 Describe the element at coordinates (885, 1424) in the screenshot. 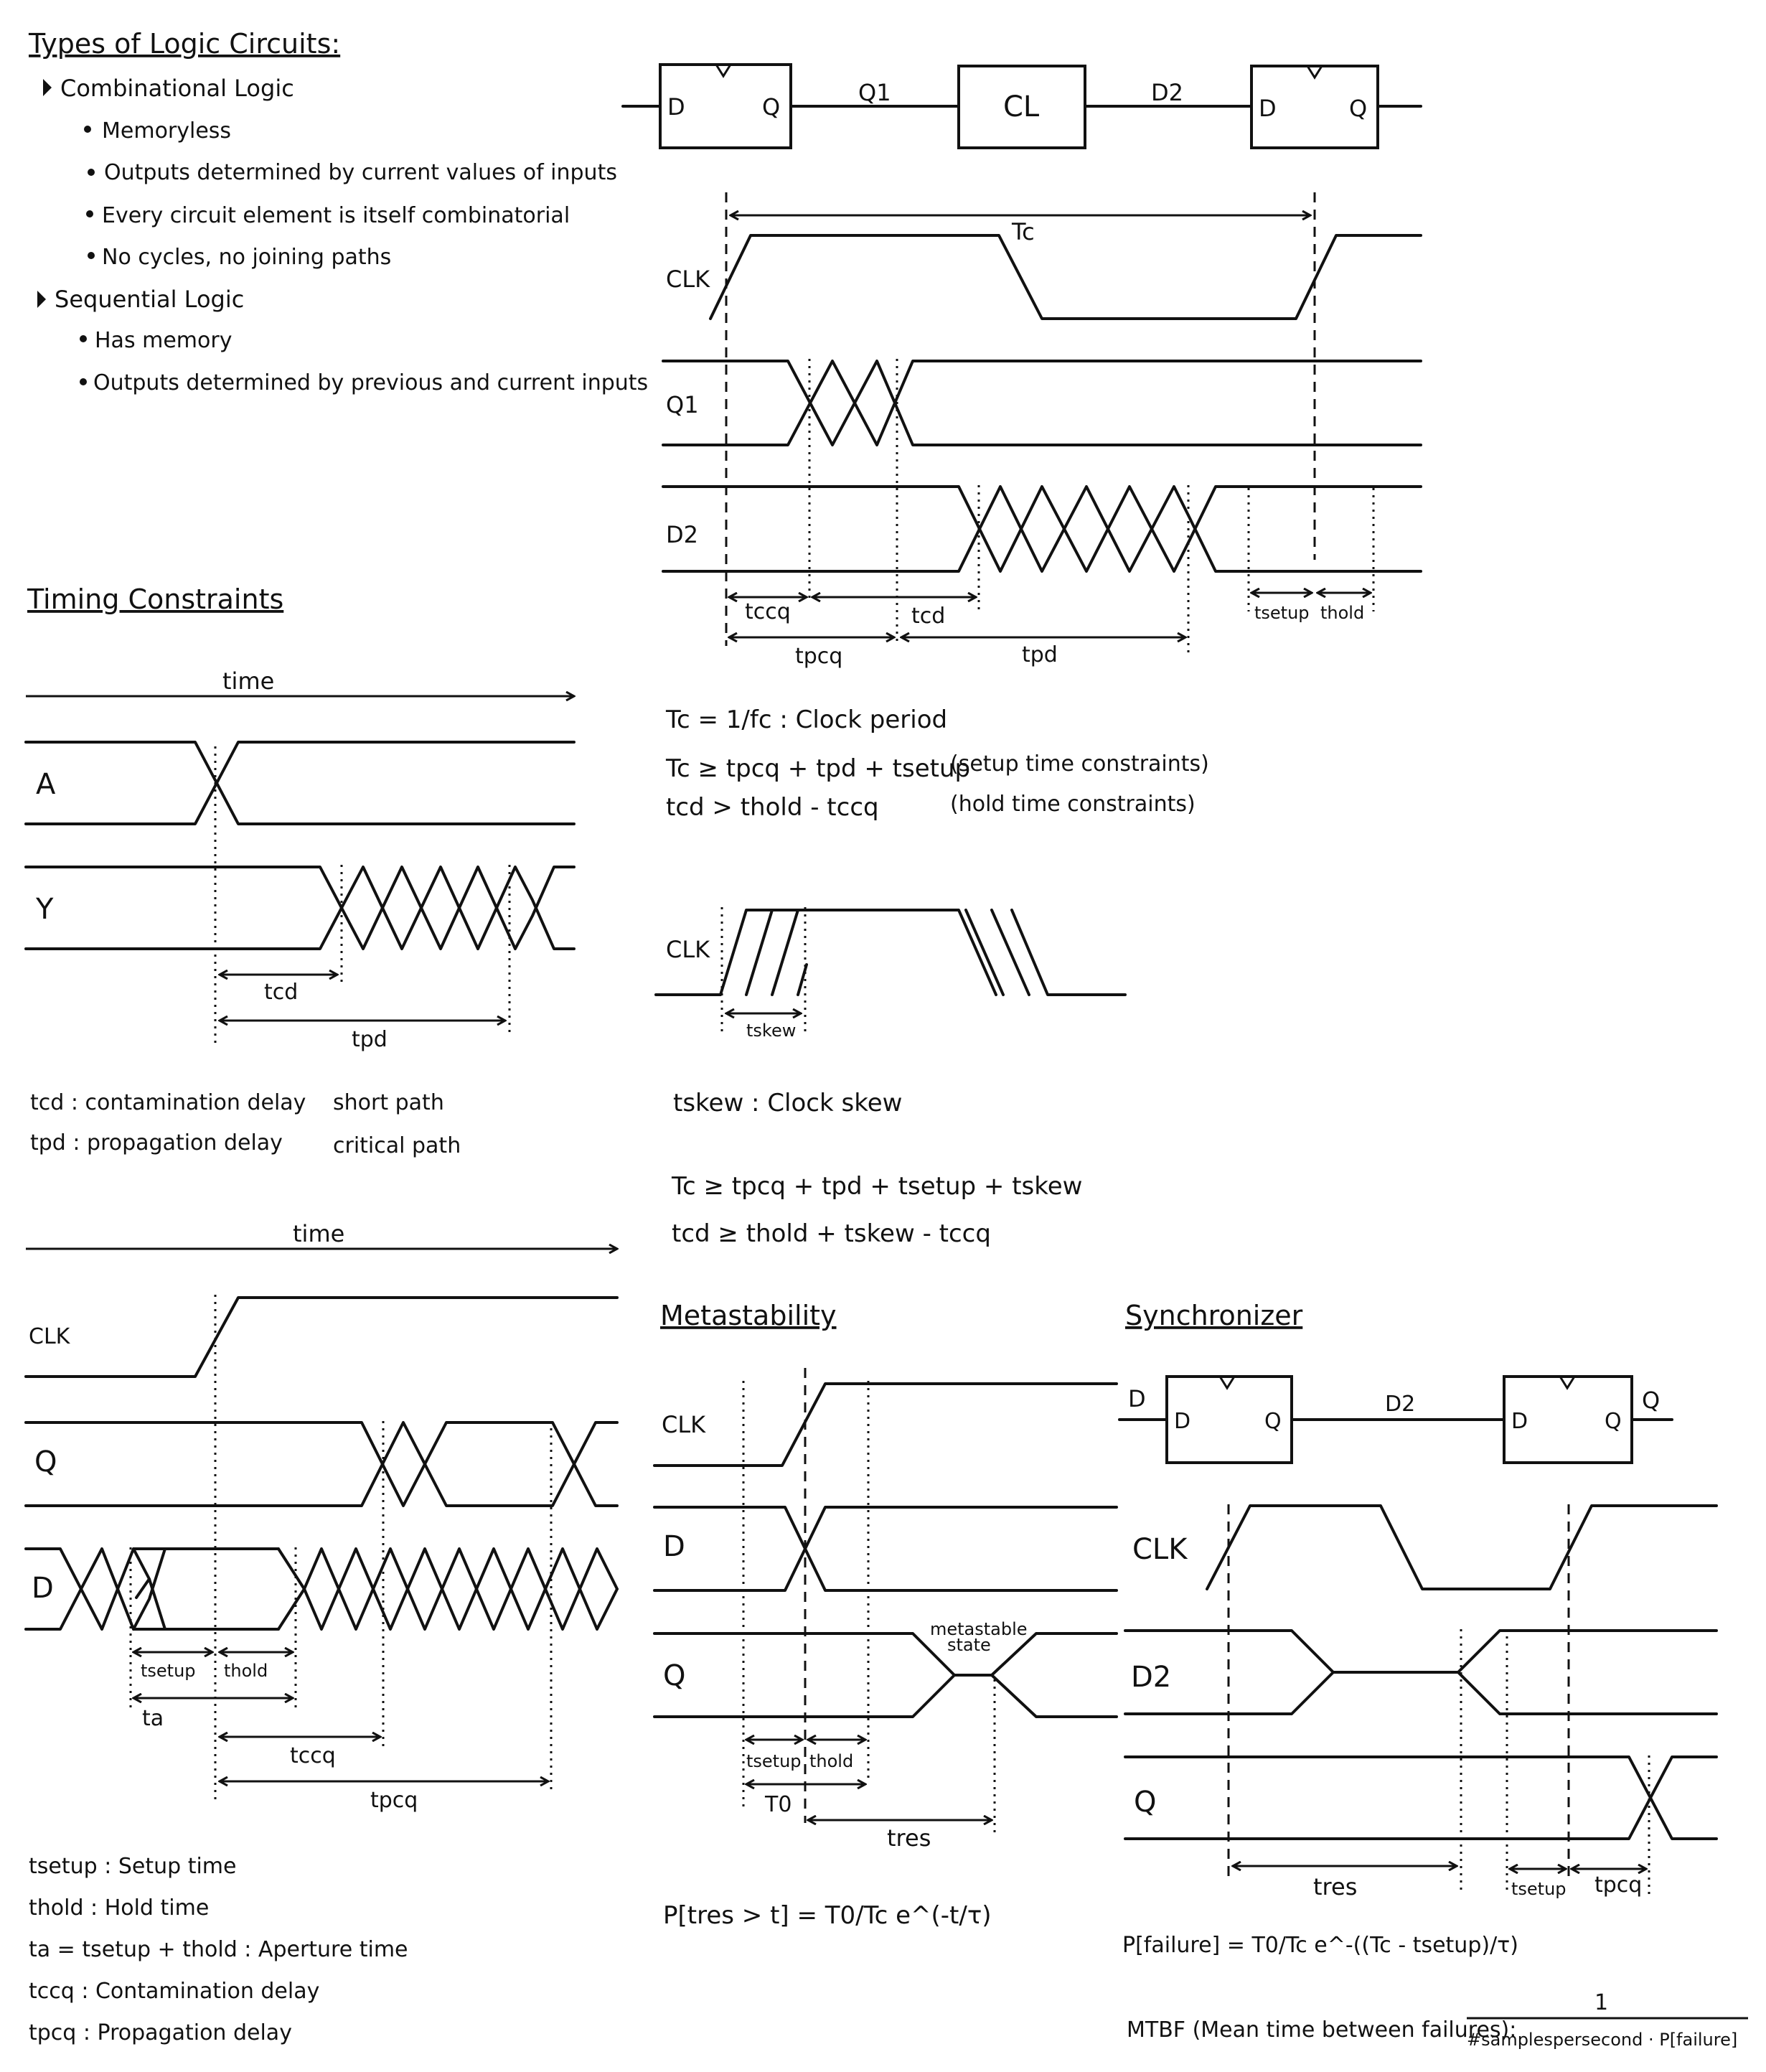

I see `meta-clk-waveform` at that location.